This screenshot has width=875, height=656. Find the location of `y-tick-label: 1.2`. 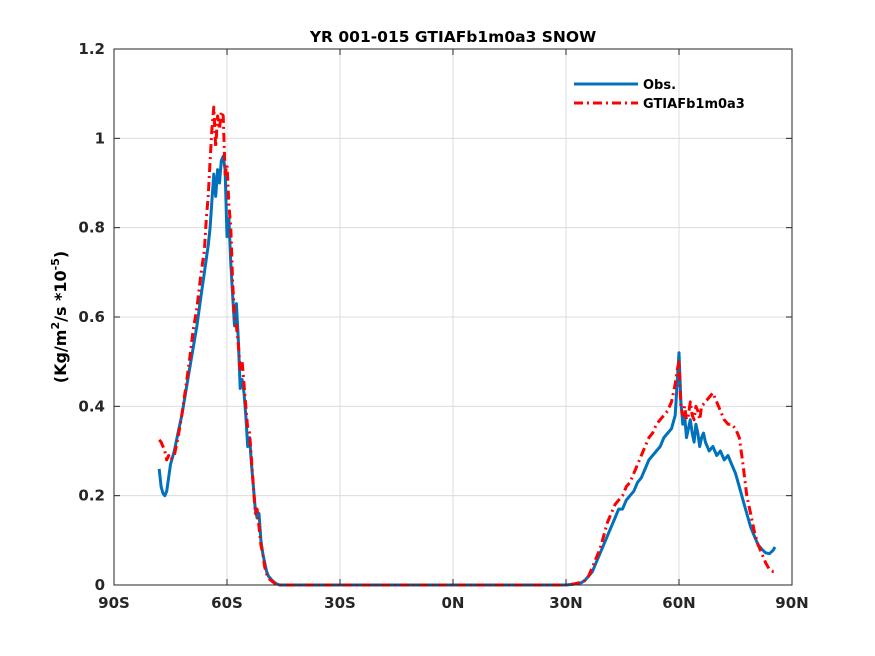

y-tick-label: 1.2 is located at coordinates (91, 49).